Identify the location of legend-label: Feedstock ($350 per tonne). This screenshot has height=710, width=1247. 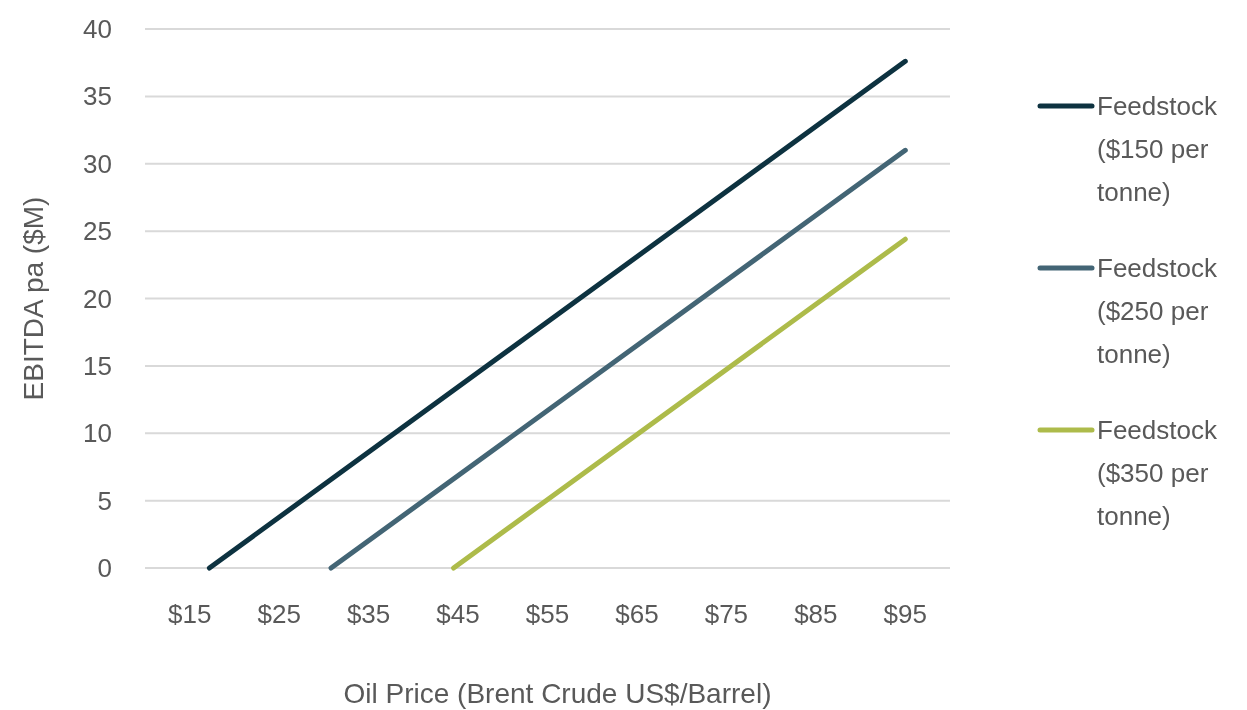
(1157, 473).